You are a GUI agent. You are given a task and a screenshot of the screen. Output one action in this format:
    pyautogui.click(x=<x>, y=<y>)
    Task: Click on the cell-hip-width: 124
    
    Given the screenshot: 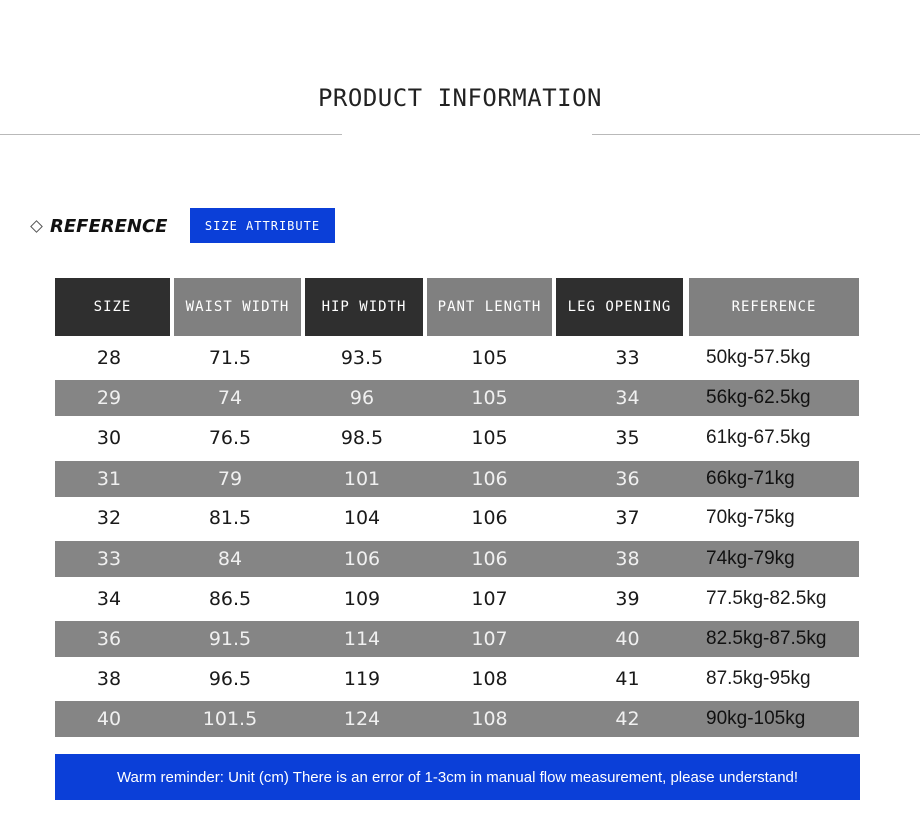 What is the action you would take?
    pyautogui.click(x=362, y=719)
    